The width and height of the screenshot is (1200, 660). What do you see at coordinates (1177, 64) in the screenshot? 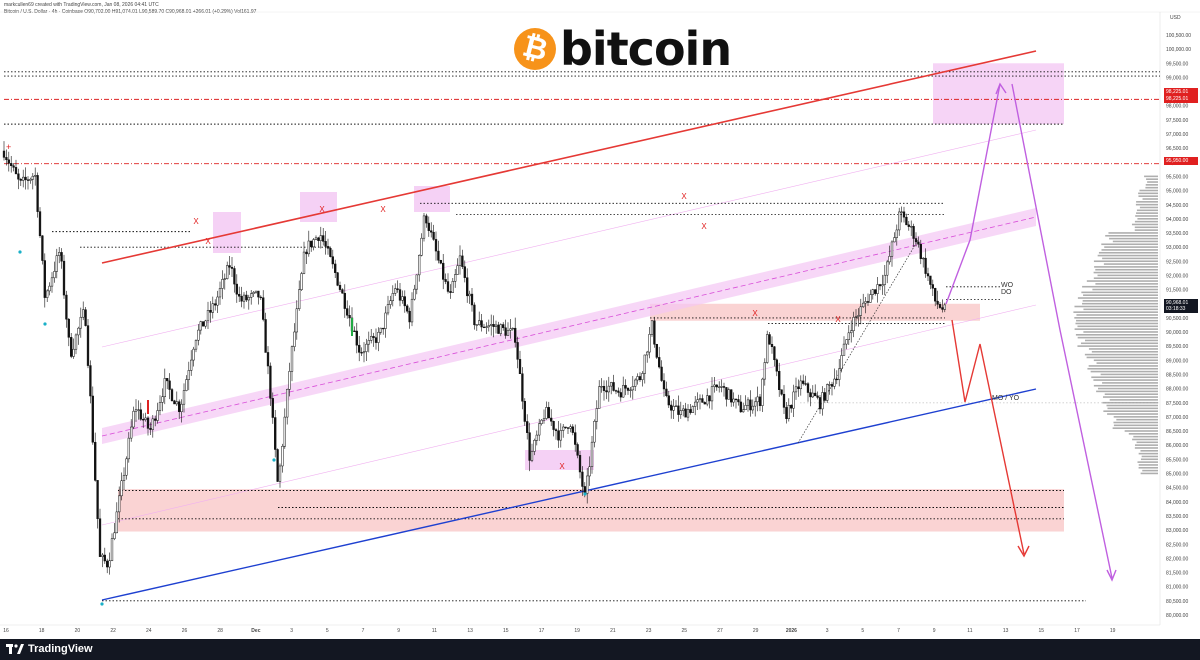
I see `price-axis-label: 99,500.00` at bounding box center [1177, 64].